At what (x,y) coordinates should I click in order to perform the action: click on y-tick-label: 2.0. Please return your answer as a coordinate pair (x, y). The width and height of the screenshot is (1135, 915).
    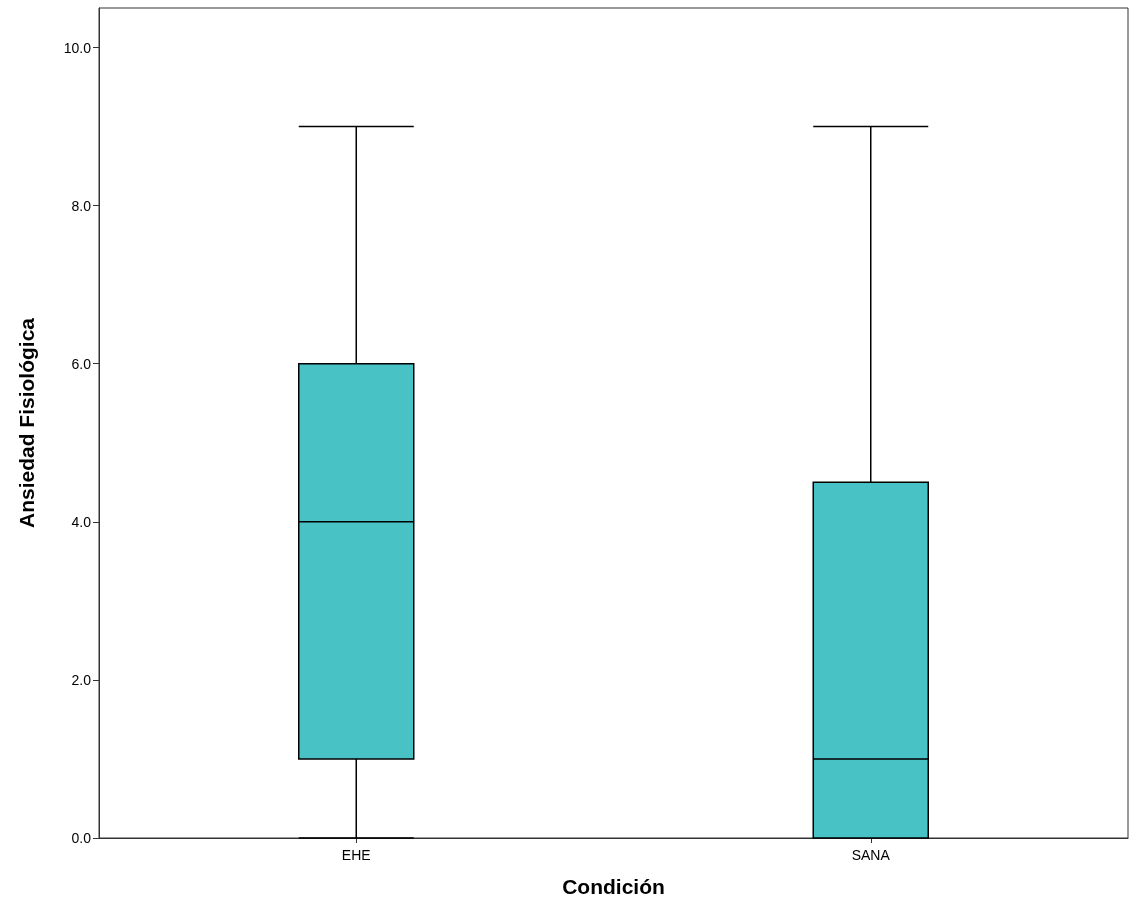
    Looking at the image, I should click on (81, 679).